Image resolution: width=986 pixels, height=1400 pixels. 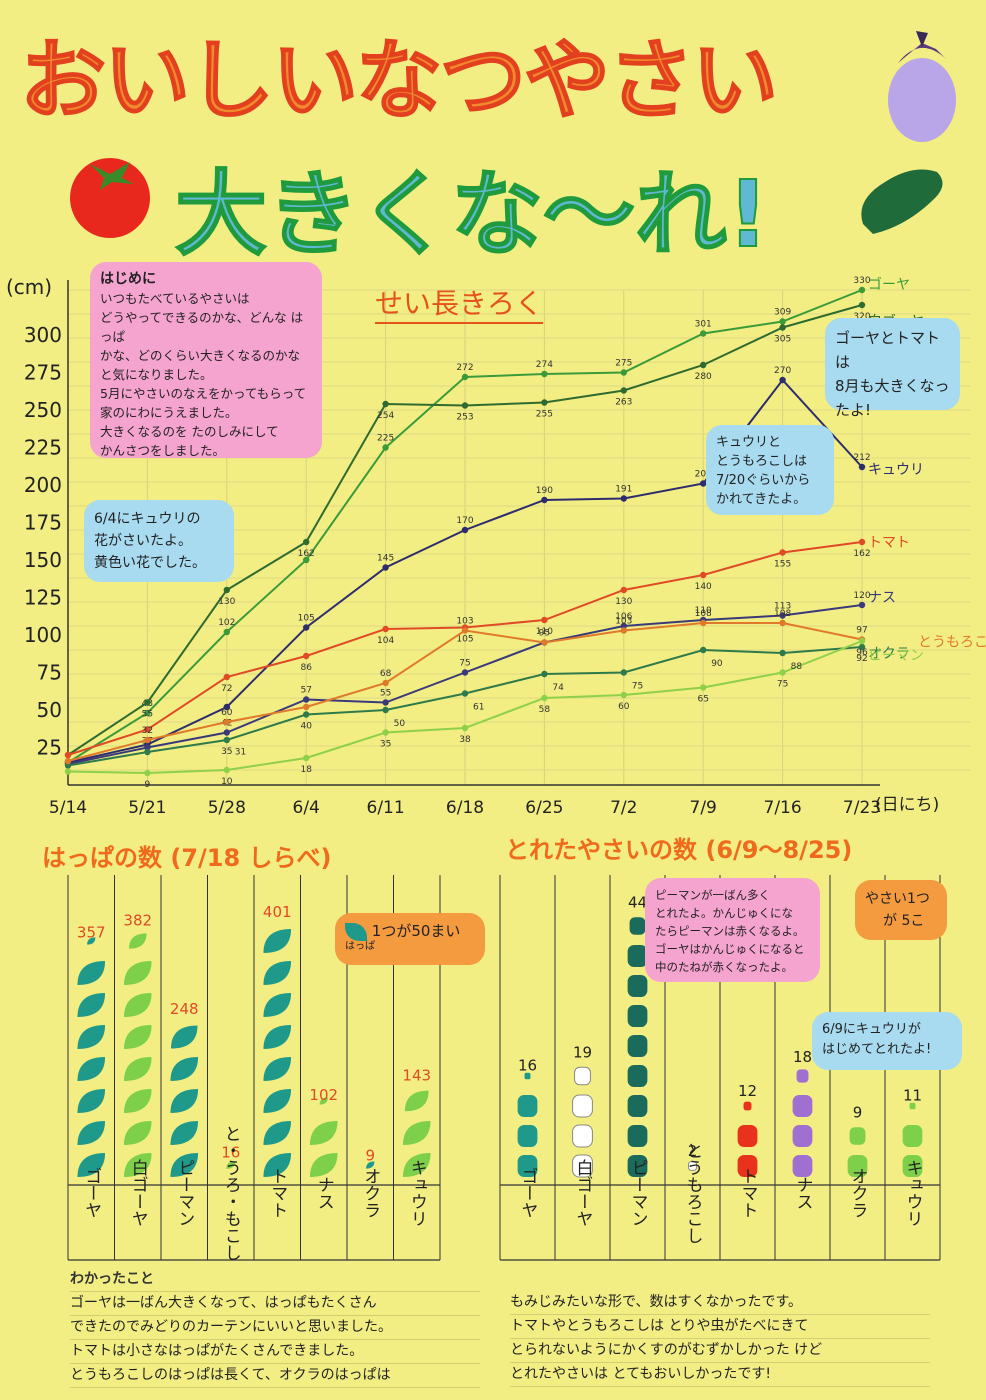 What do you see at coordinates (169, 412) in the screenshot?
I see `intro-note-line: 家のにわにうえました。` at bounding box center [169, 412].